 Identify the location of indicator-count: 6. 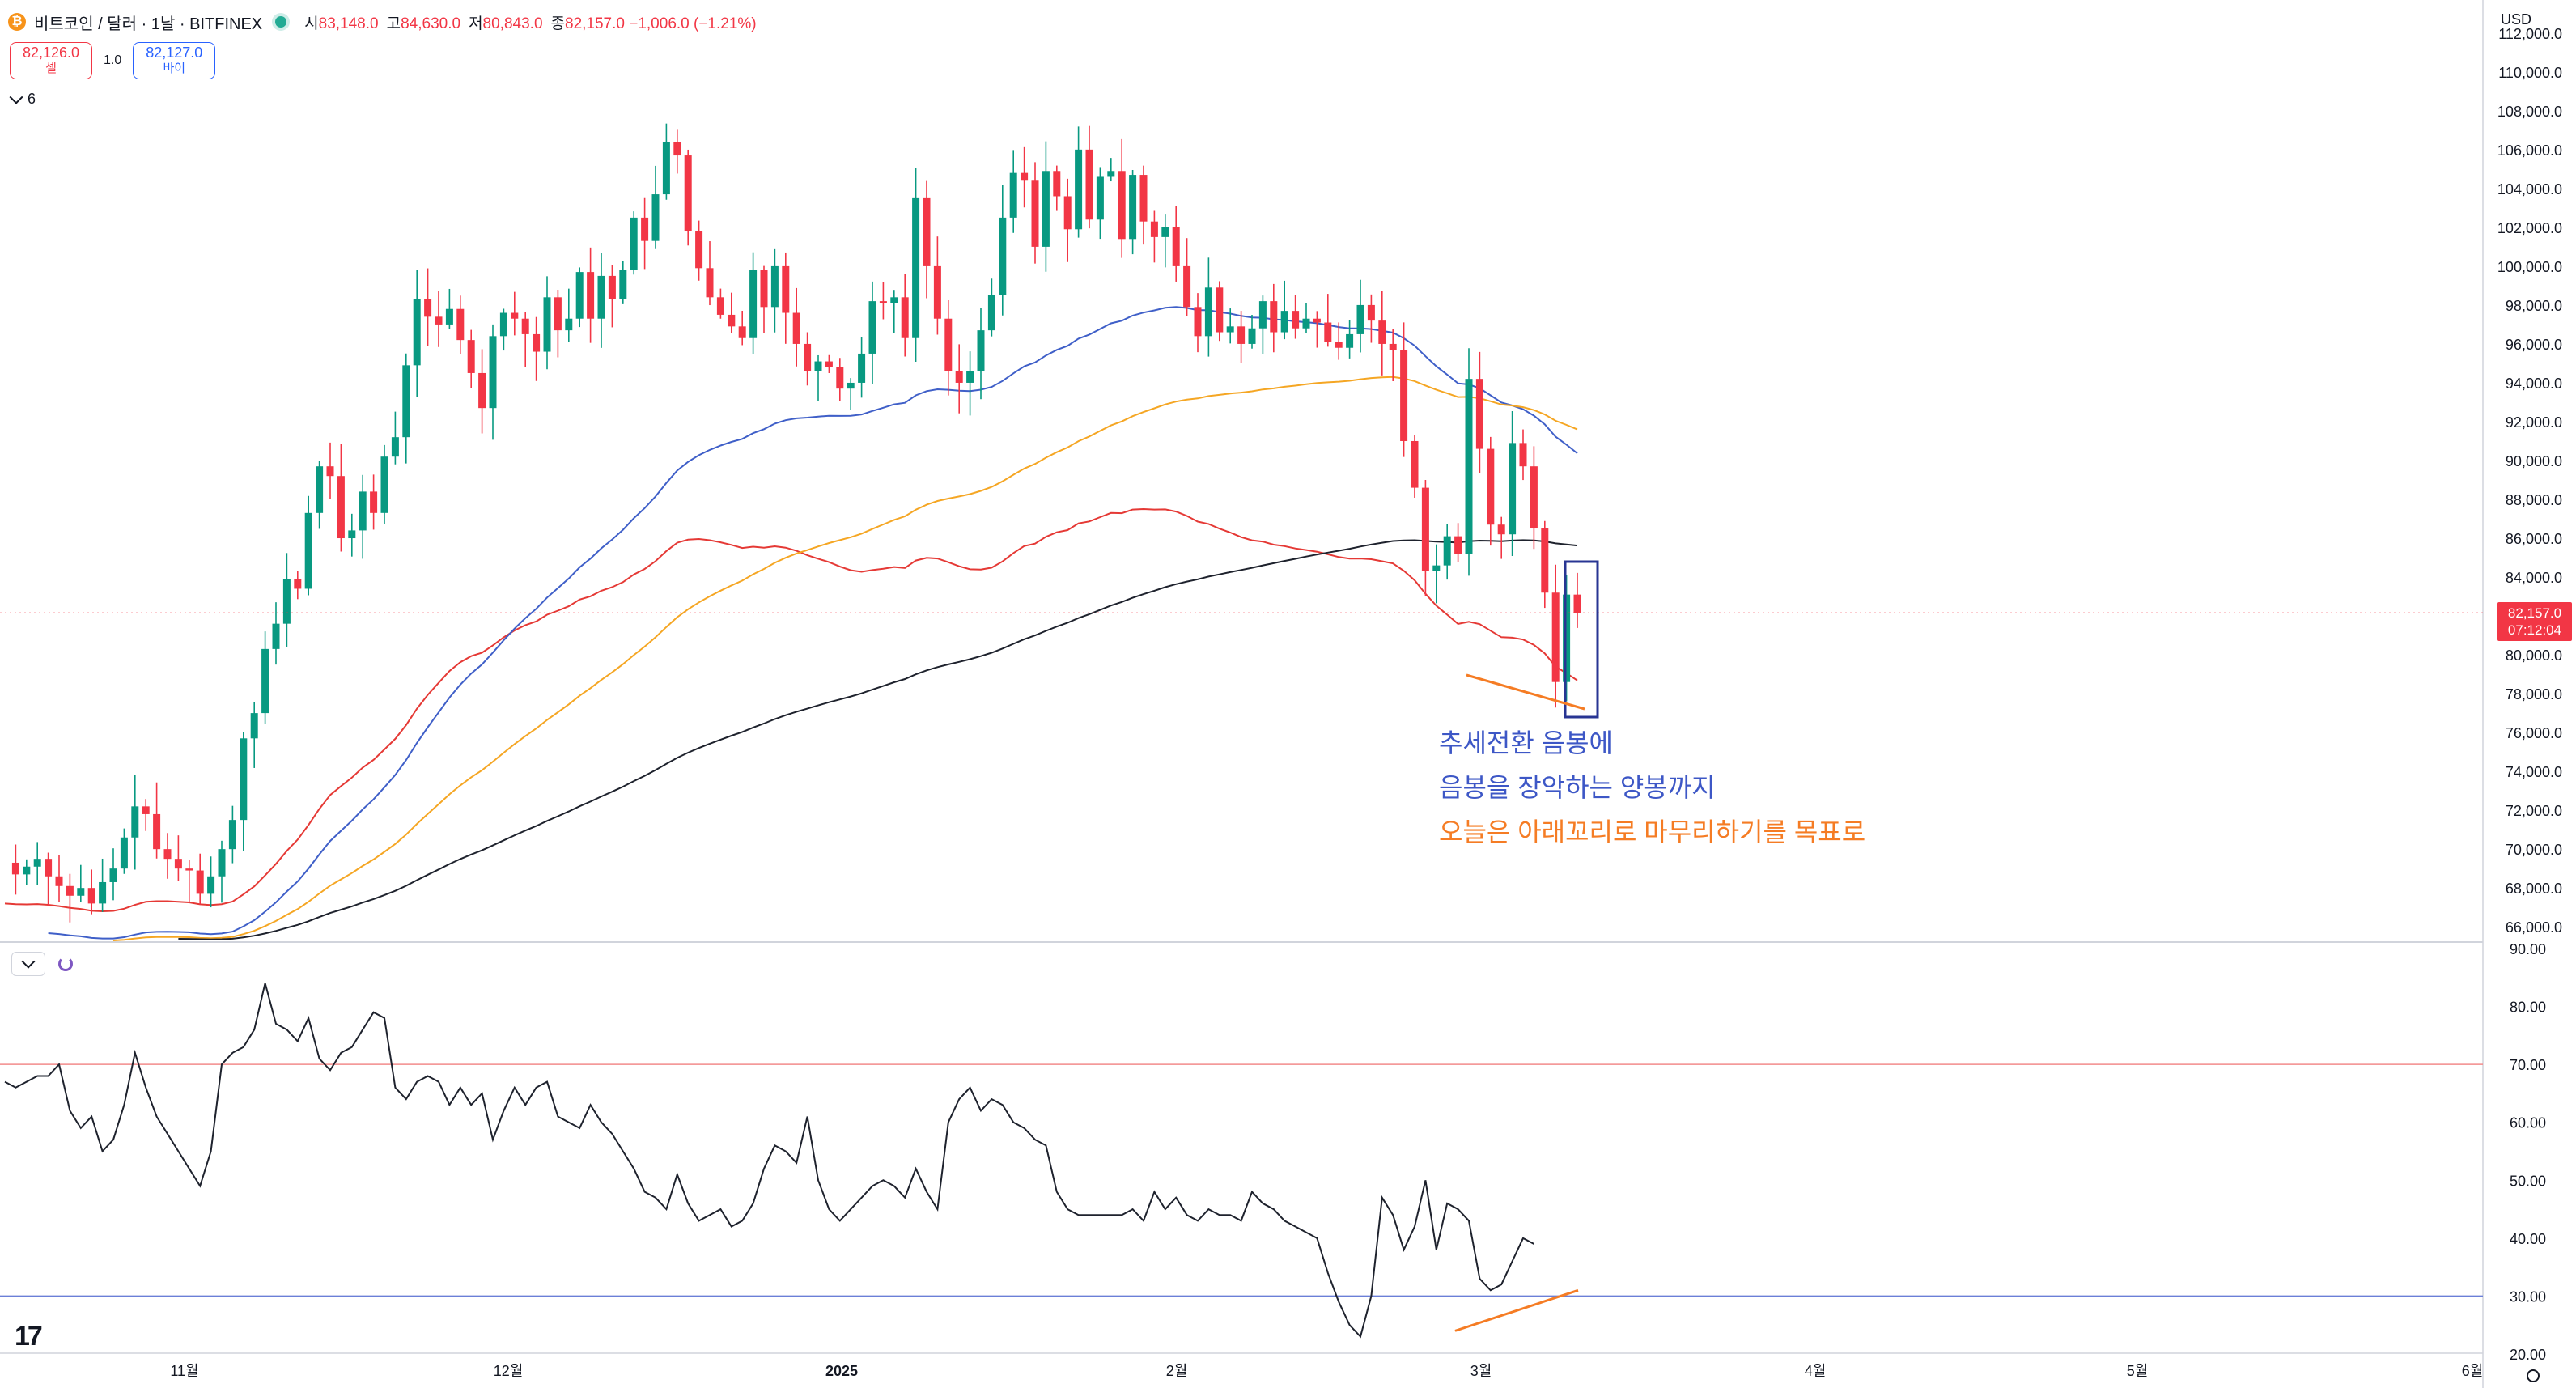
(32, 99).